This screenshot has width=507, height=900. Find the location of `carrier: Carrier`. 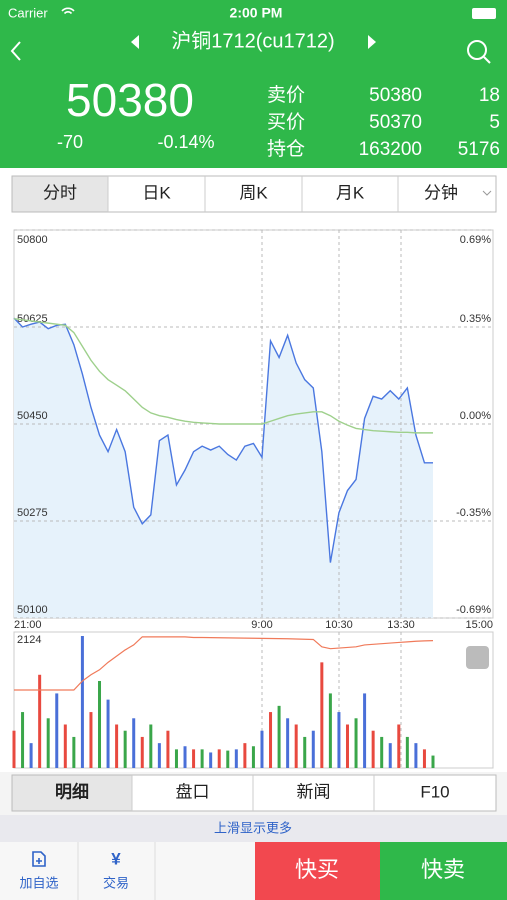

carrier: Carrier is located at coordinates (28, 12).